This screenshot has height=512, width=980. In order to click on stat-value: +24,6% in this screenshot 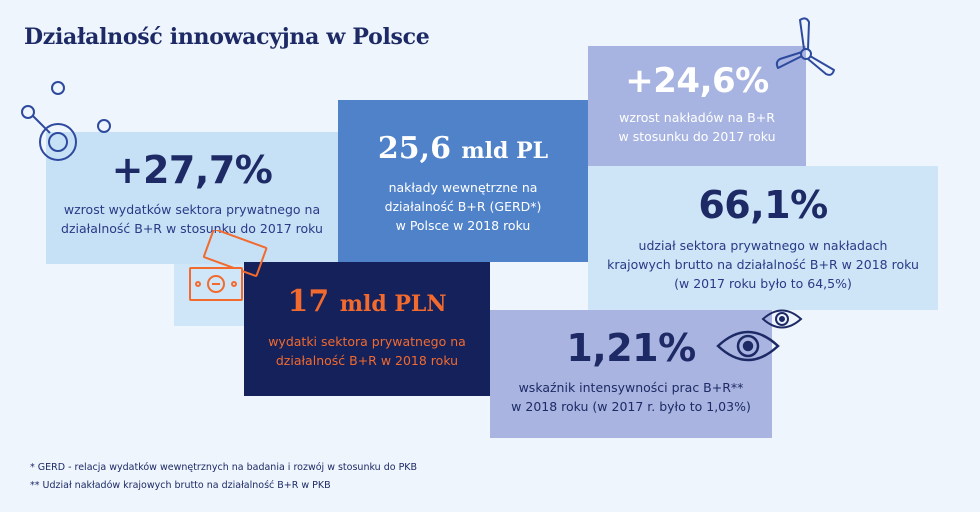, I will do `click(697, 81)`.